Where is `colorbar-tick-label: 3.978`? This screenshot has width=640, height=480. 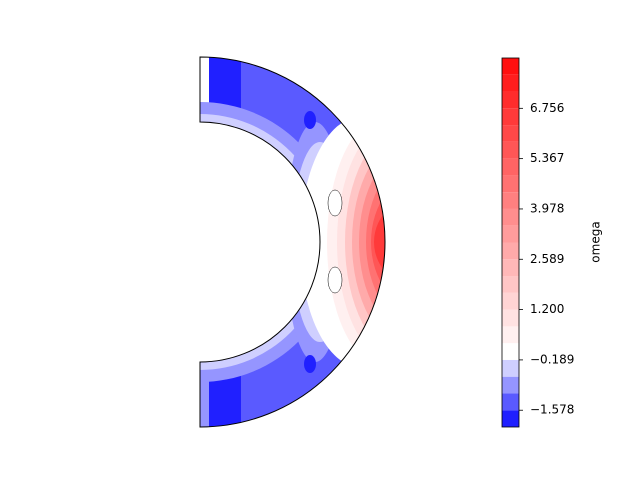
colorbar-tick-label: 3.978 is located at coordinates (547, 208).